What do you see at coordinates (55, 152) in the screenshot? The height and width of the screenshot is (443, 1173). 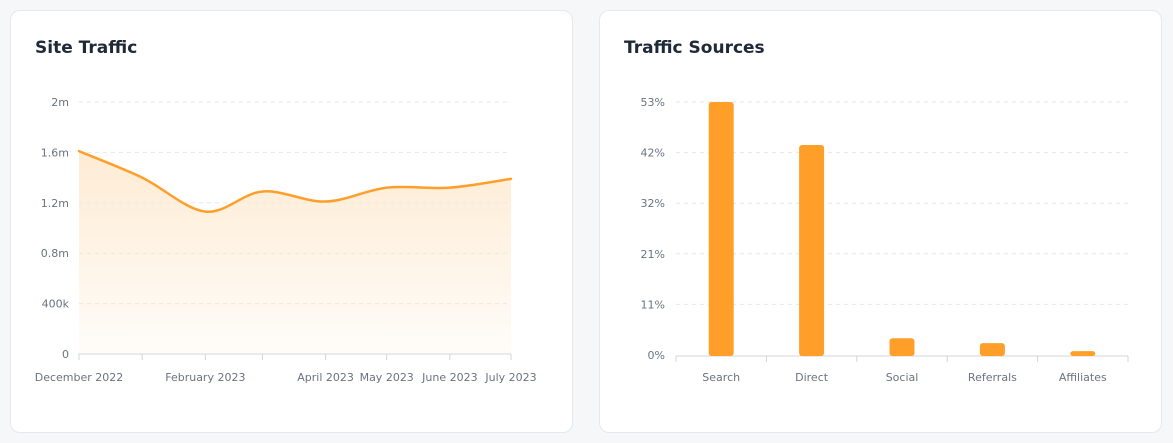 I see `y-tick-label: 1.6m` at bounding box center [55, 152].